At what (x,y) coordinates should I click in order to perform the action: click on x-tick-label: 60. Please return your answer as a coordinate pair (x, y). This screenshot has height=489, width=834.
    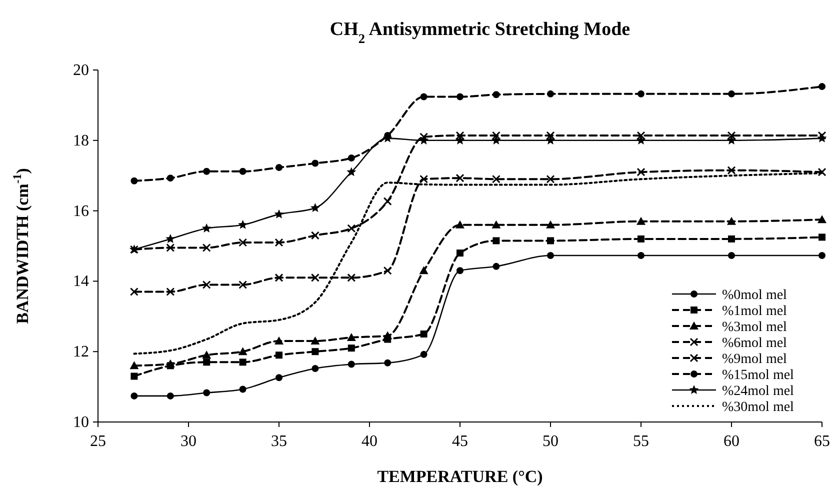
    Looking at the image, I should click on (732, 441).